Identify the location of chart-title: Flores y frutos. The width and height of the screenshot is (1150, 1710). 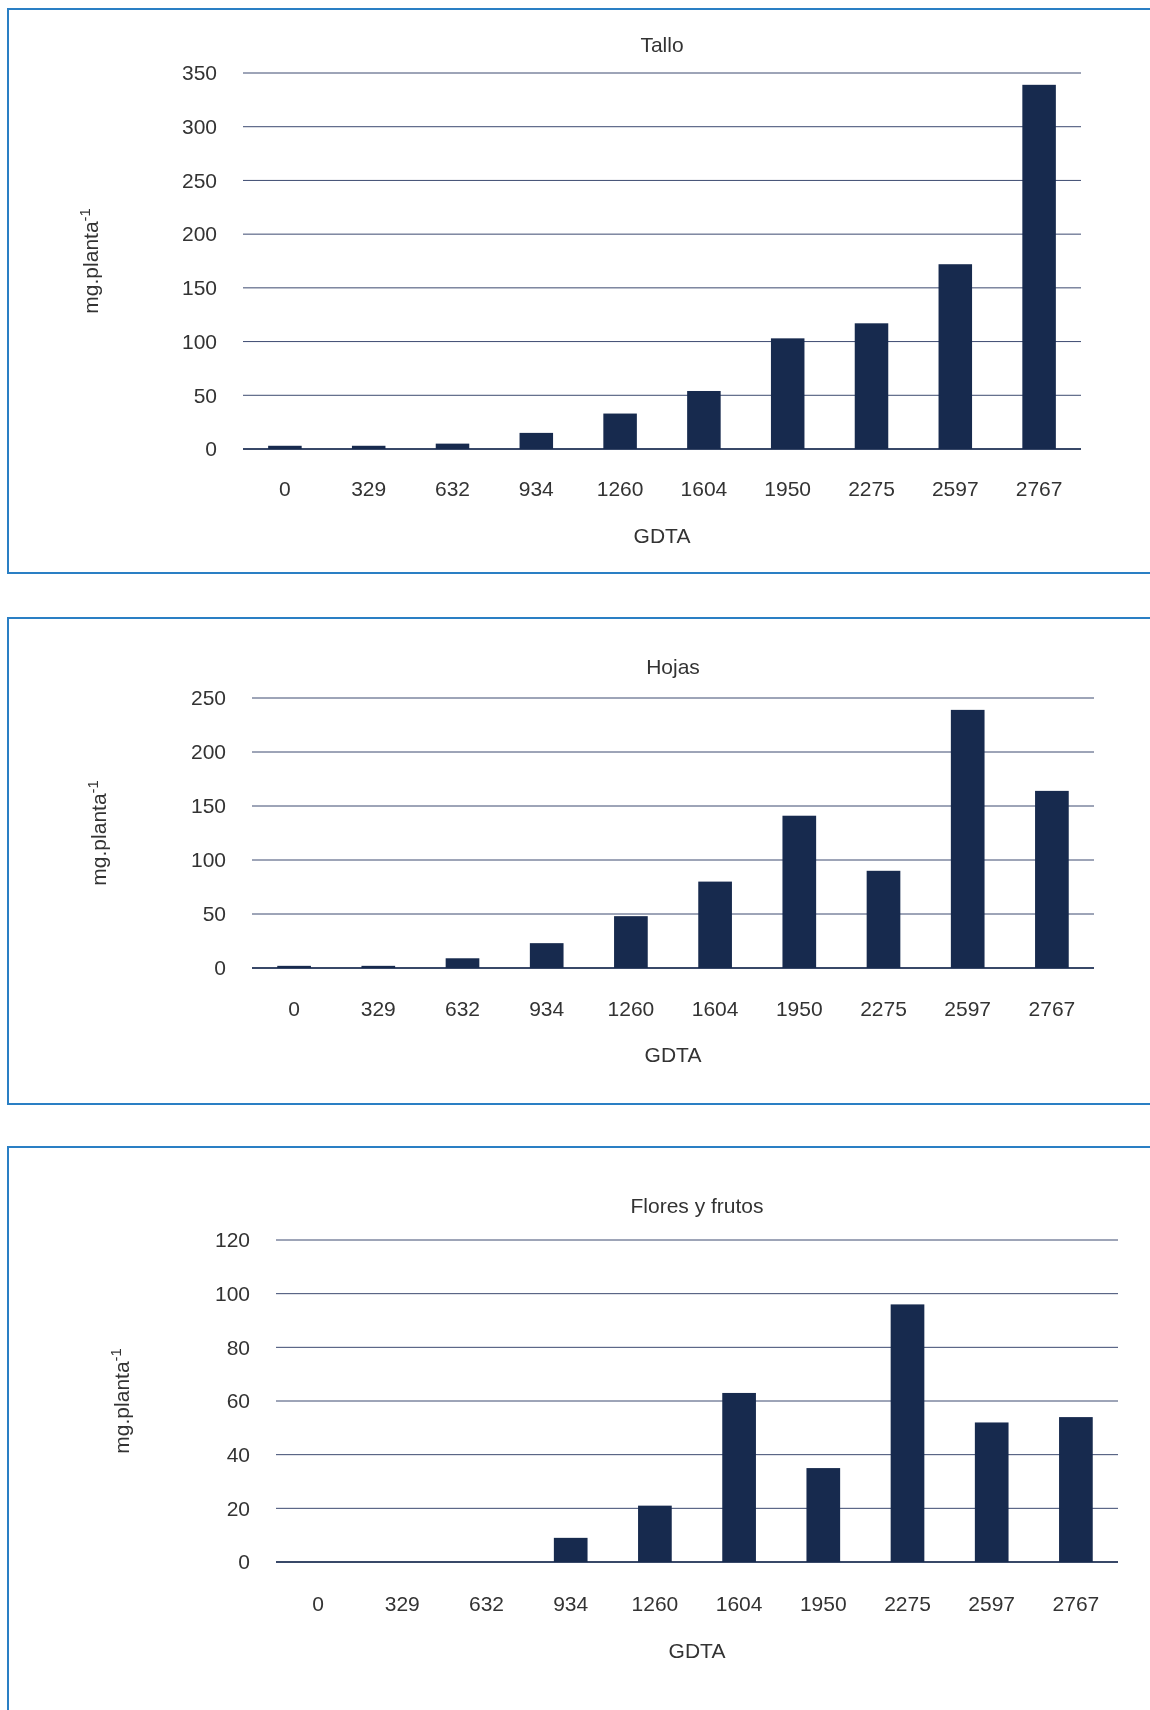
(697, 1205).